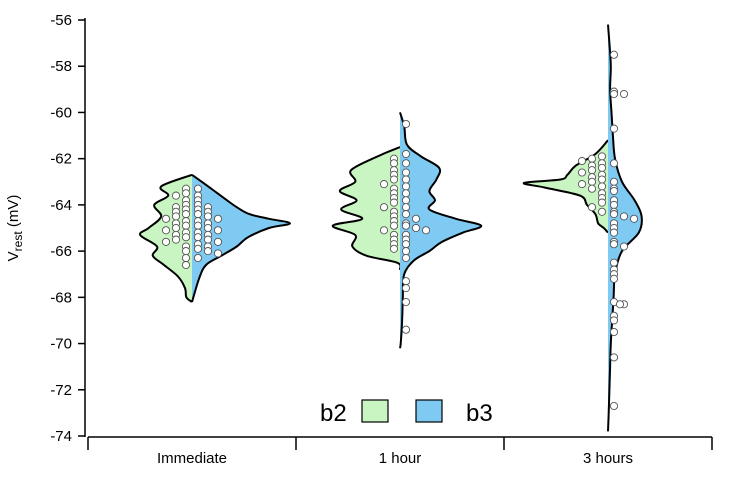 Image resolution: width=750 pixels, height=500 pixels. What do you see at coordinates (61, 251) in the screenshot?
I see `y-tick-label: -66` at bounding box center [61, 251].